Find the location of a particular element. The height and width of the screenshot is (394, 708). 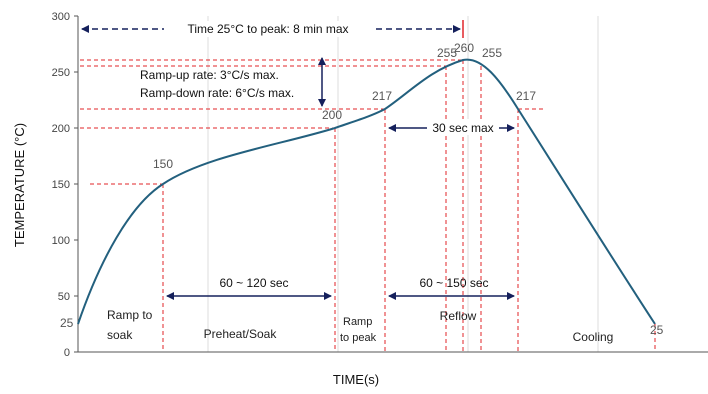

phase-reflow: Reflow is located at coordinates (458, 316).